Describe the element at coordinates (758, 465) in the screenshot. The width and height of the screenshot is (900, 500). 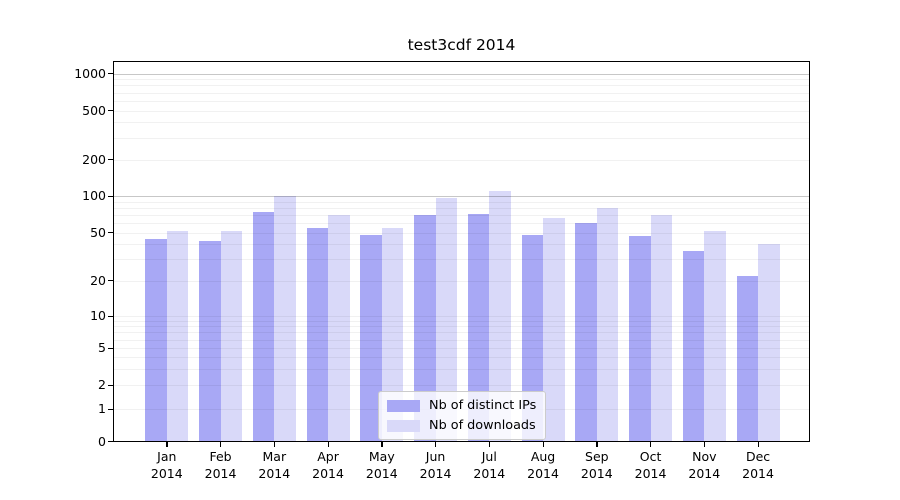
I see `x-tick-label: Dec 2014` at that location.